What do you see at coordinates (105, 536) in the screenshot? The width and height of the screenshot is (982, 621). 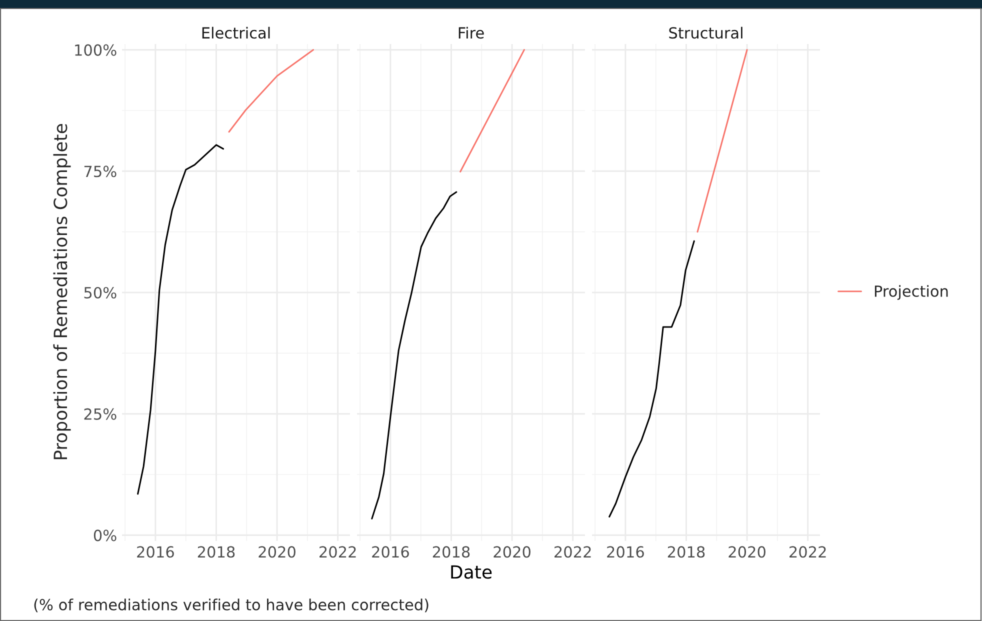 I see `y-tick-label: 0%` at bounding box center [105, 536].